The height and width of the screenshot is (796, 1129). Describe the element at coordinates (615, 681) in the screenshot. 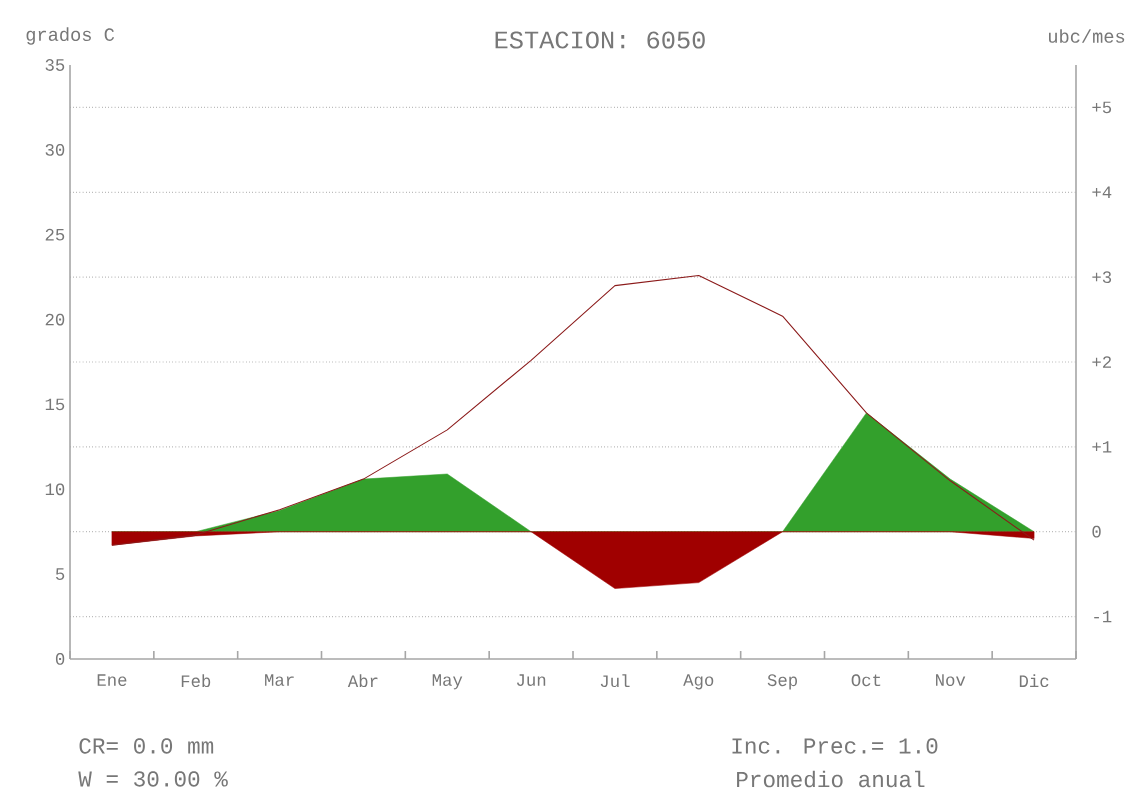

I see `x-tick-label: Jul` at that location.